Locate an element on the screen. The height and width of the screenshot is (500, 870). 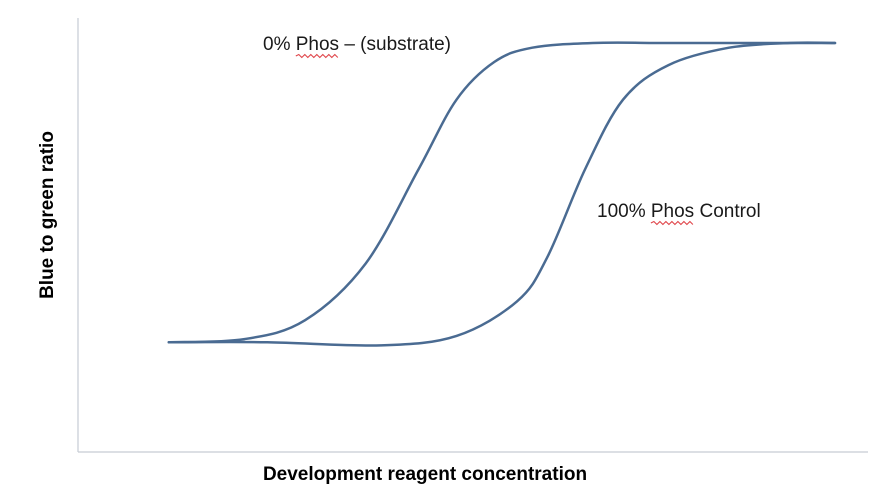
y-axis-title: Blue to green ratio is located at coordinates (47, 215).